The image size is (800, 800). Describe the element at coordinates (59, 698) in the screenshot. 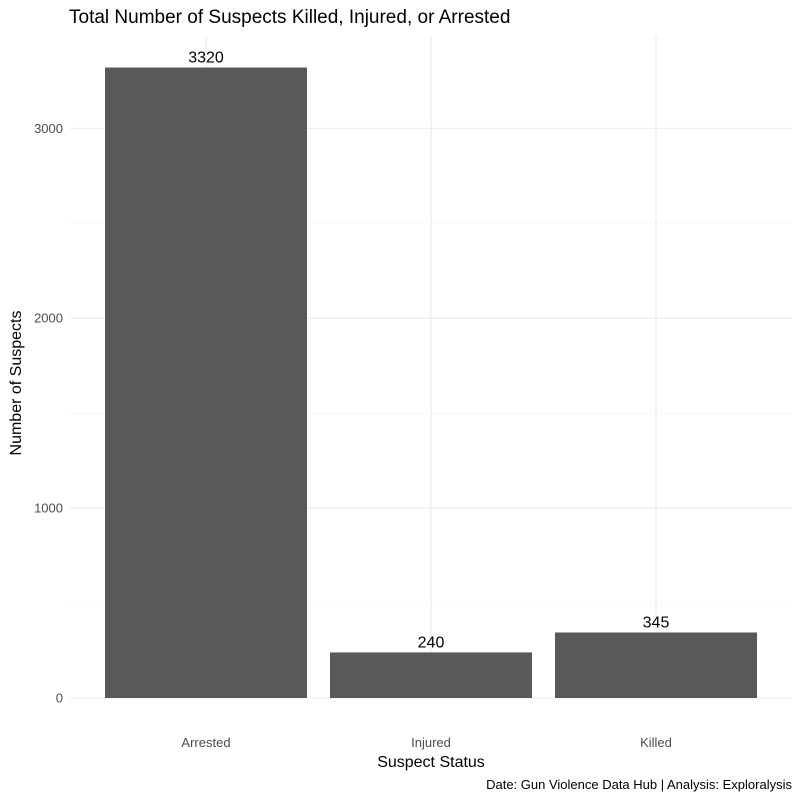

I see `y-tick-label: 0` at that location.